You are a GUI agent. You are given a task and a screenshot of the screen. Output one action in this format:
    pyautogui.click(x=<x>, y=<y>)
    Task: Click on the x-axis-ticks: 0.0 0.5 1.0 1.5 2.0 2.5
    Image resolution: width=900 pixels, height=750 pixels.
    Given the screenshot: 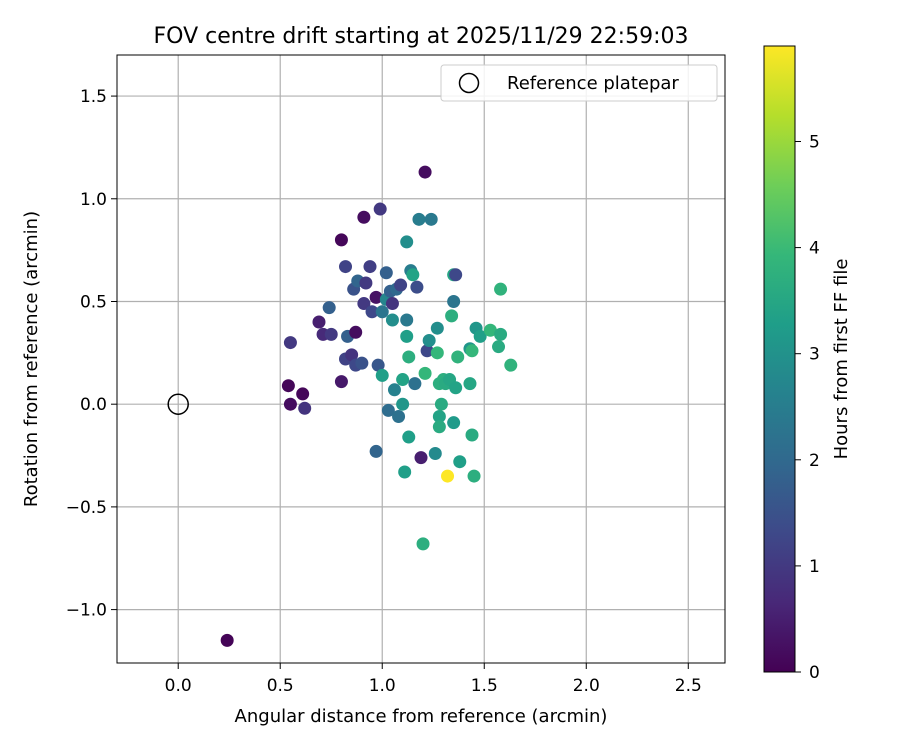 What is the action you would take?
    pyautogui.click(x=433, y=679)
    